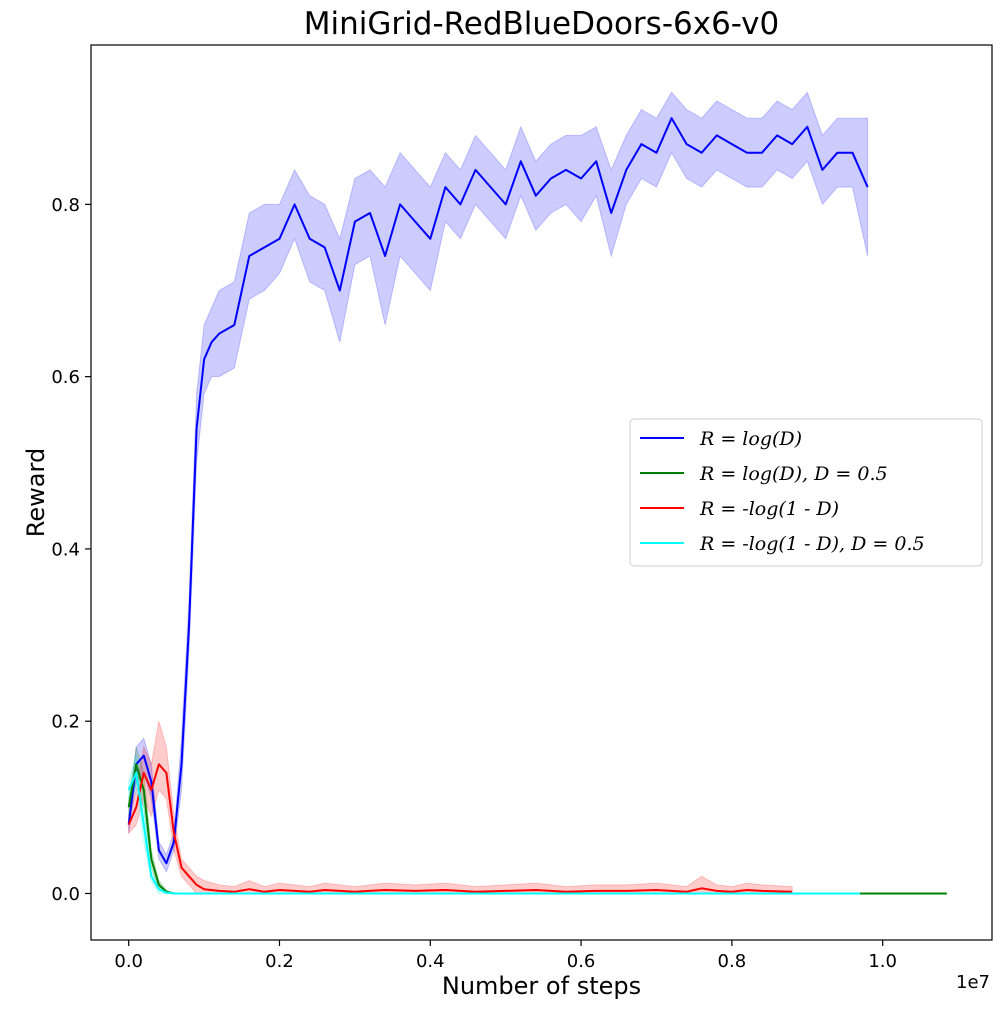  I want to click on x-tick-label: 0.4, so click(430, 961).